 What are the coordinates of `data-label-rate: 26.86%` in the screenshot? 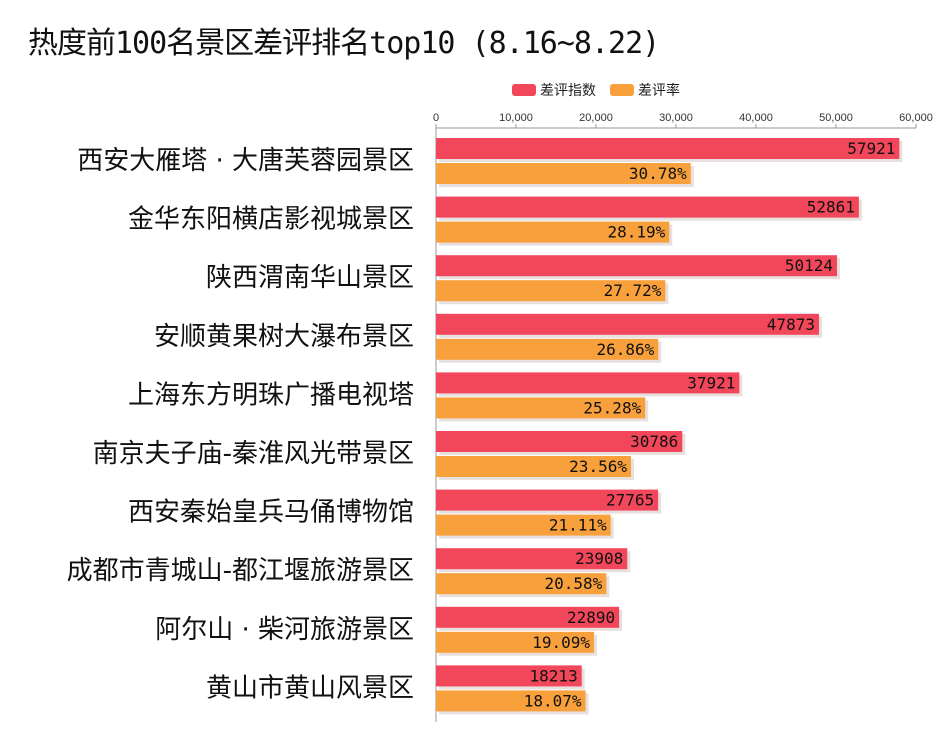 It's located at (625, 349).